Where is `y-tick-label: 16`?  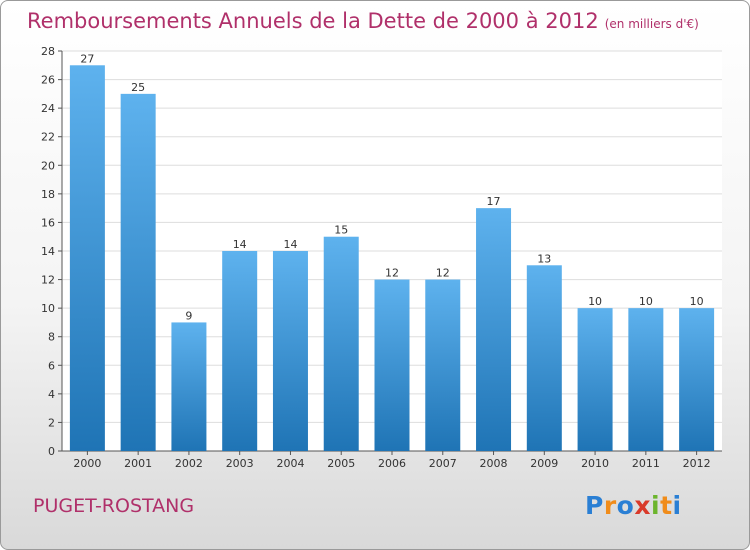
y-tick-label: 16 is located at coordinates (48, 222).